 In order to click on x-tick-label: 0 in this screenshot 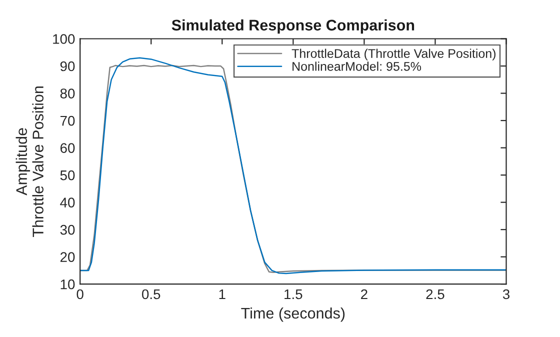, I will do `click(80, 294)`.